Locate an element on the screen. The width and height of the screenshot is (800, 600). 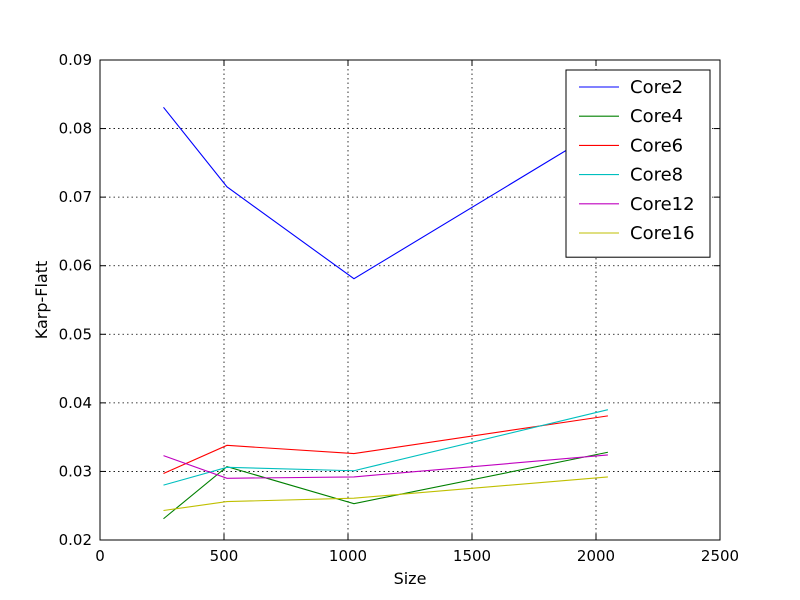
legend: Core2 Core4 Core6 Core8 Core12 Core16 is located at coordinates (638, 163).